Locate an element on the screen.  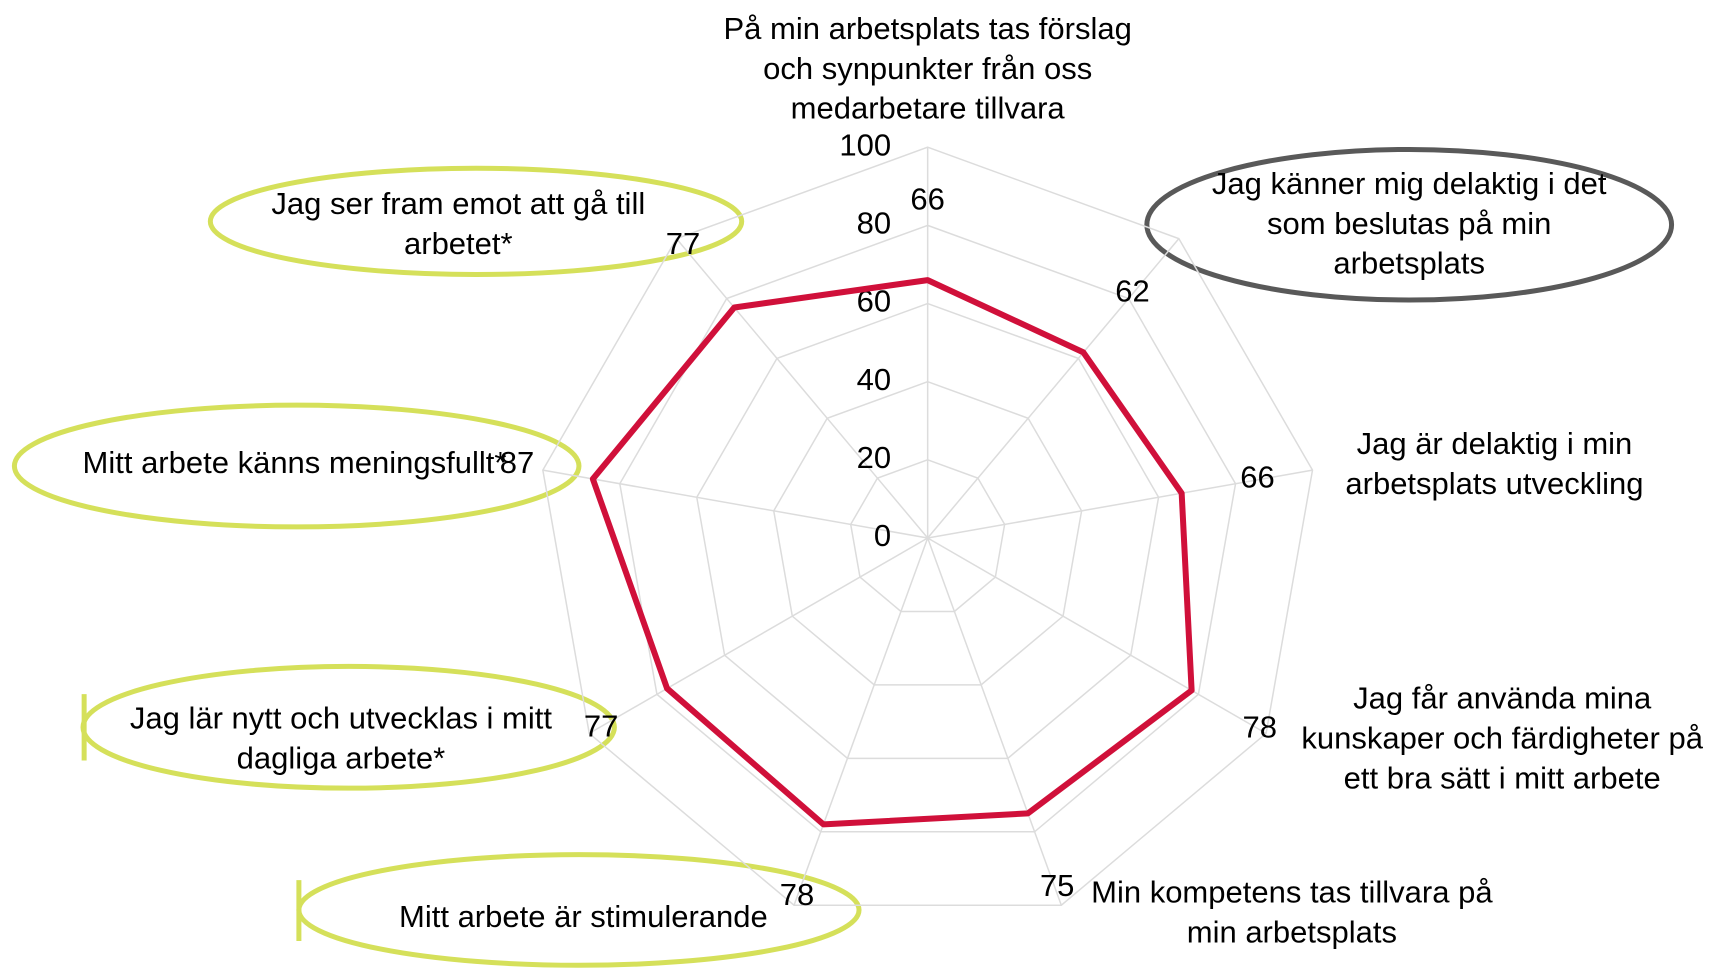
value-label: 62 is located at coordinates (1132, 291).